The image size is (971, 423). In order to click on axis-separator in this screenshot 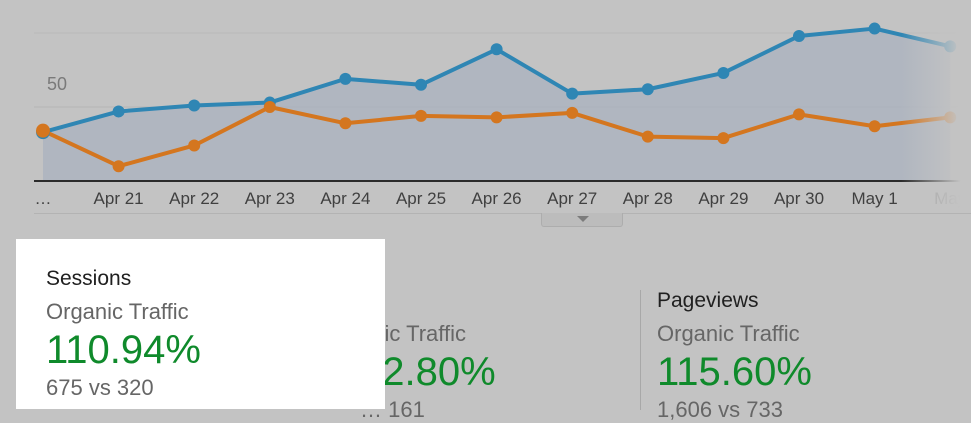, I will do `click(502, 213)`.